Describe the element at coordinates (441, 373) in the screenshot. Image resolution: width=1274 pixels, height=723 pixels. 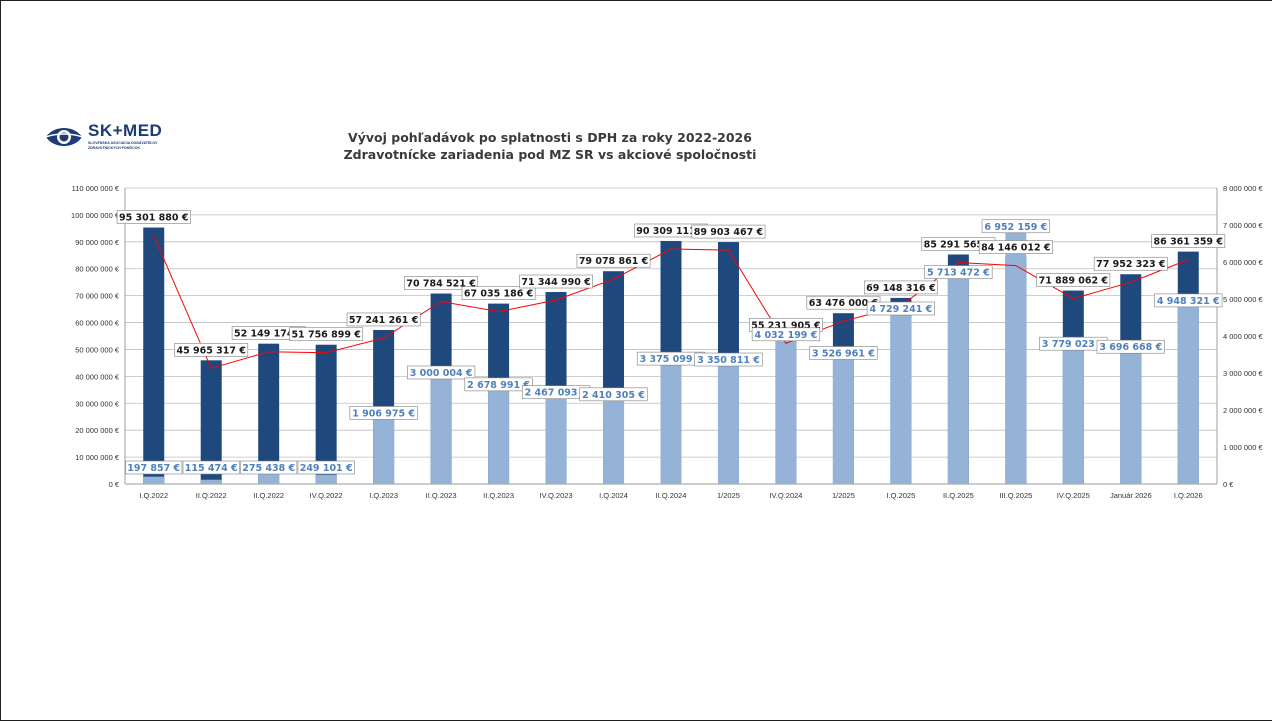
I see `data-label-as: 3 000 004 €` at that location.